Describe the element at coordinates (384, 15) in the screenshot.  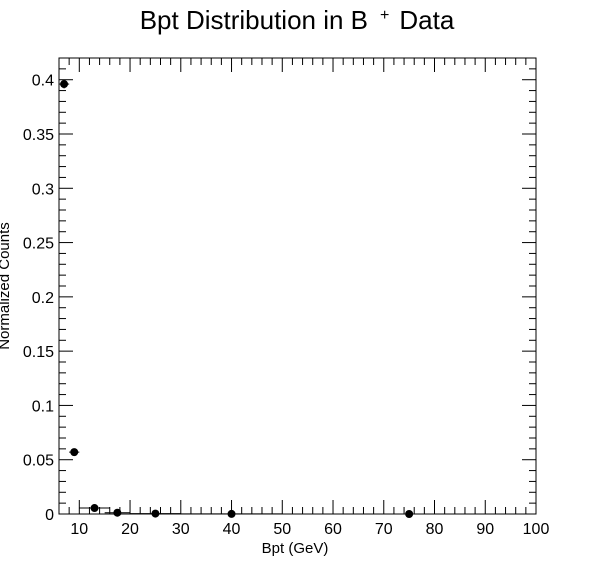
I see `chart-title-superscript: +` at that location.